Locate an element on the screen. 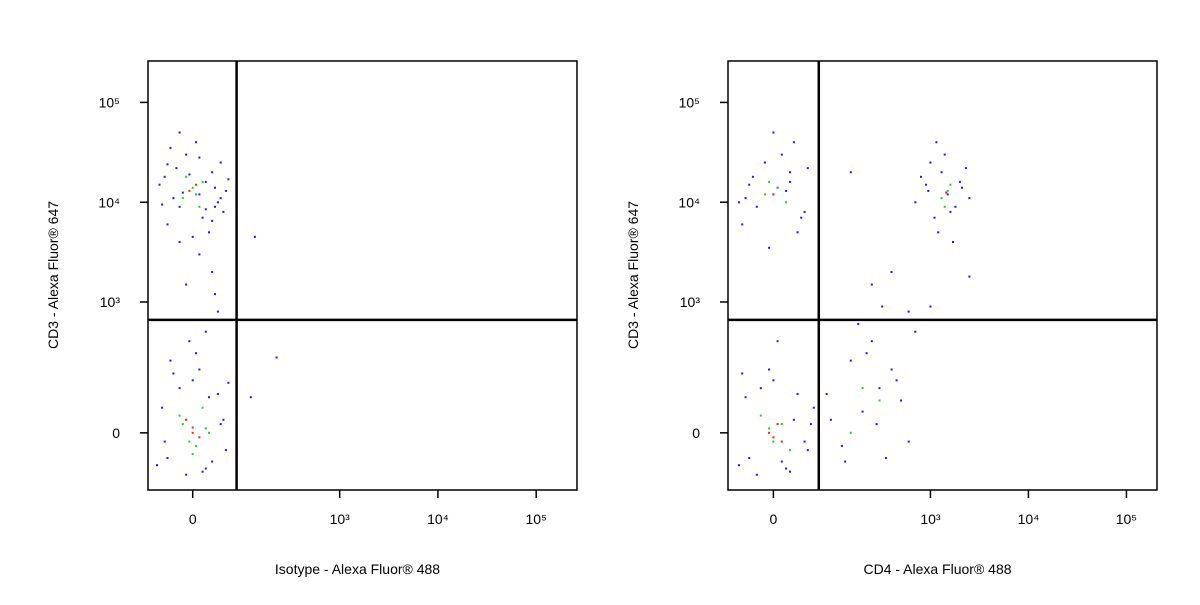 This screenshot has width=1200, height=605. y-tick-label: 10⁵ is located at coordinates (689, 102).